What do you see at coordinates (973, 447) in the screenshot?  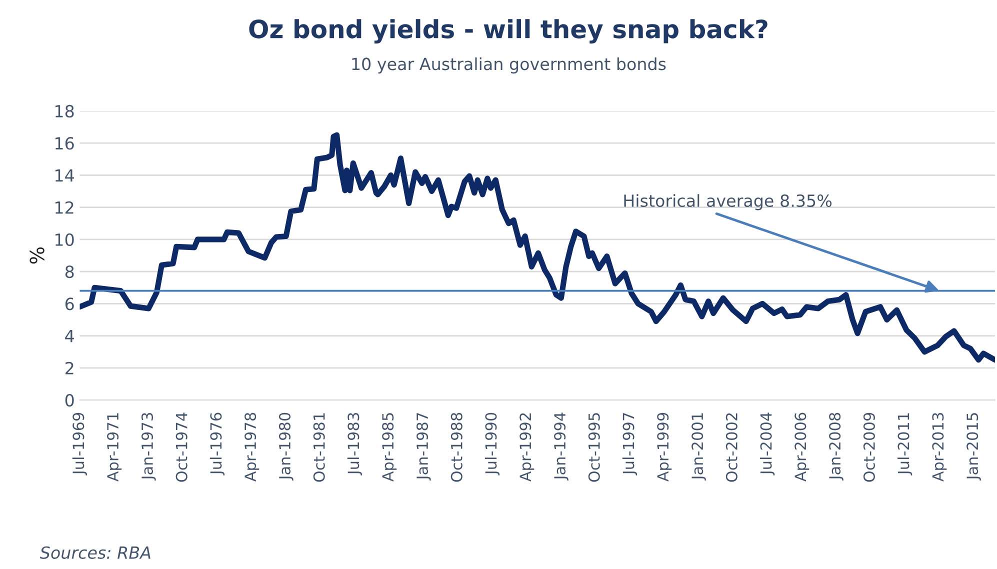 I see `x-tick-label: Jan-2015` at bounding box center [973, 447].